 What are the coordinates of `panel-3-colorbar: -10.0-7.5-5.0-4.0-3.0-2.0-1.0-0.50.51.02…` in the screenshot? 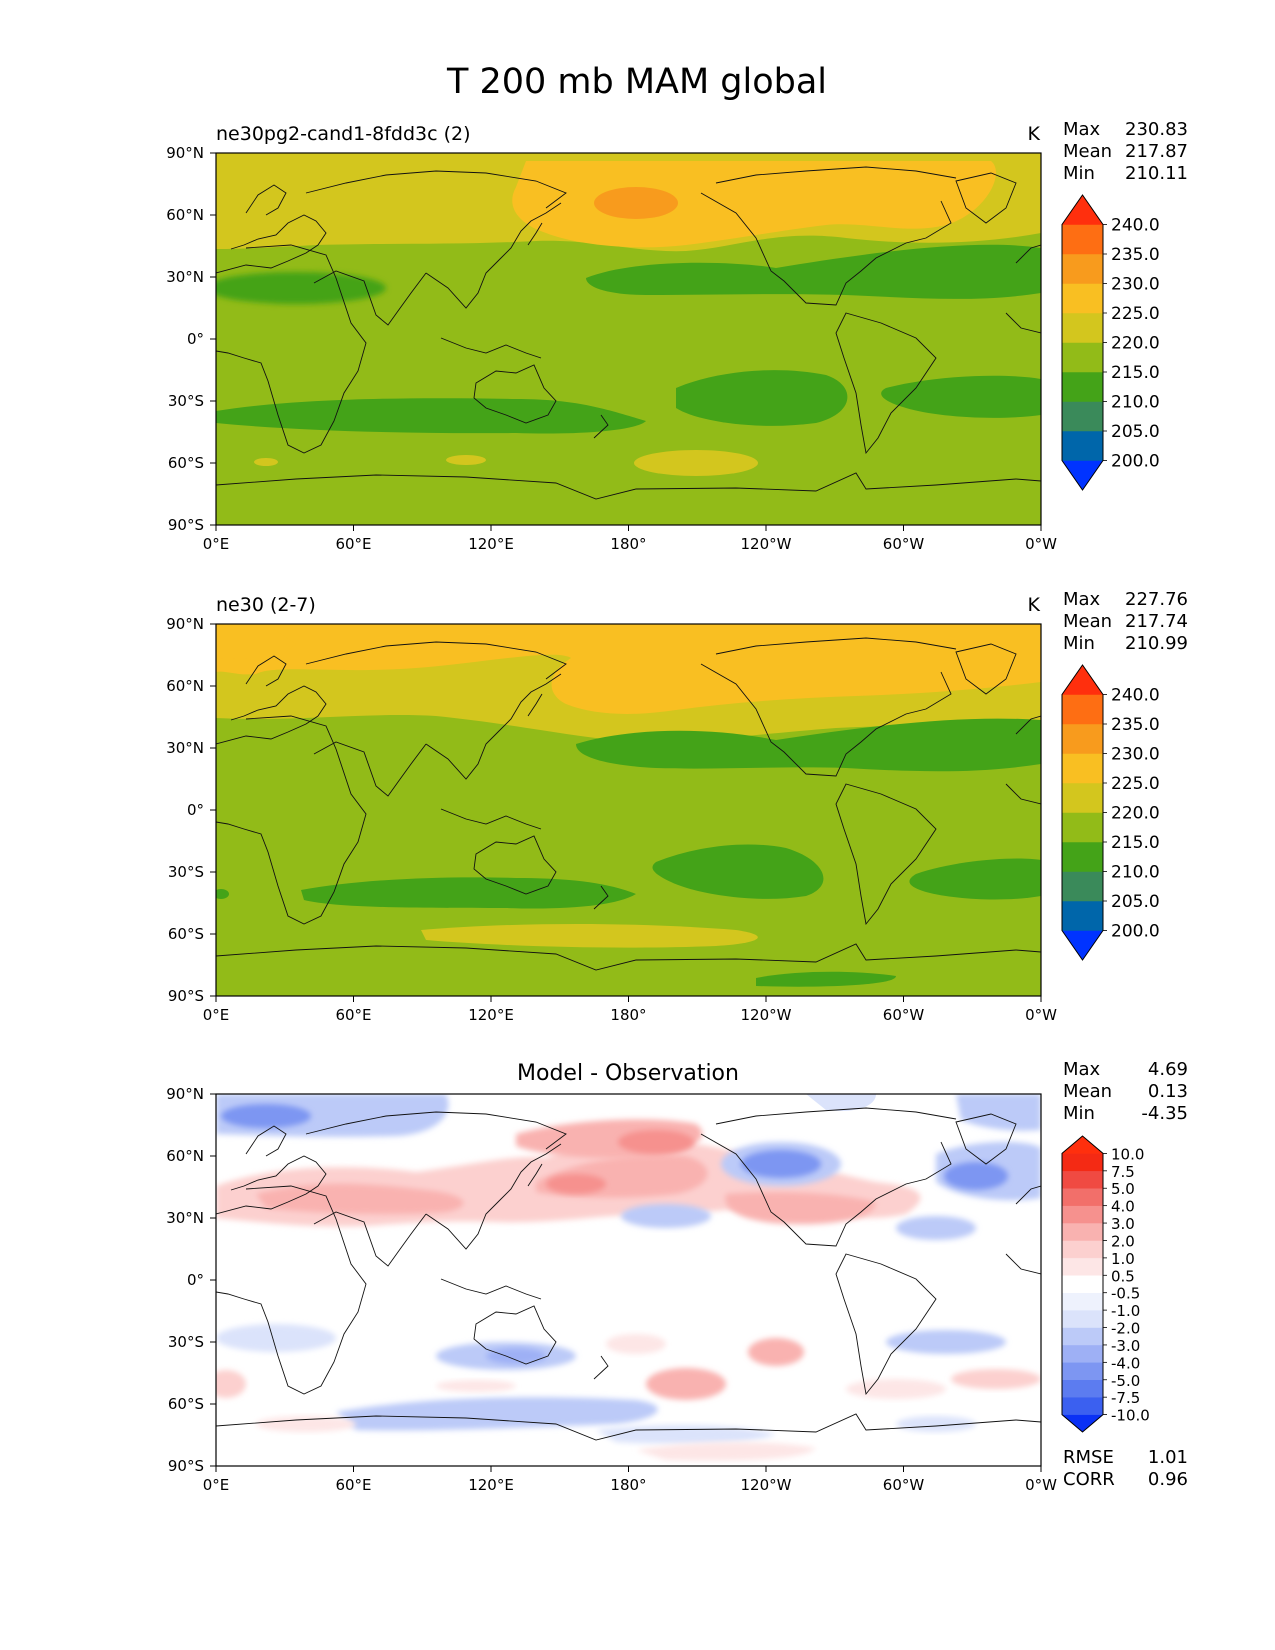 It's located at (1105, 1284).